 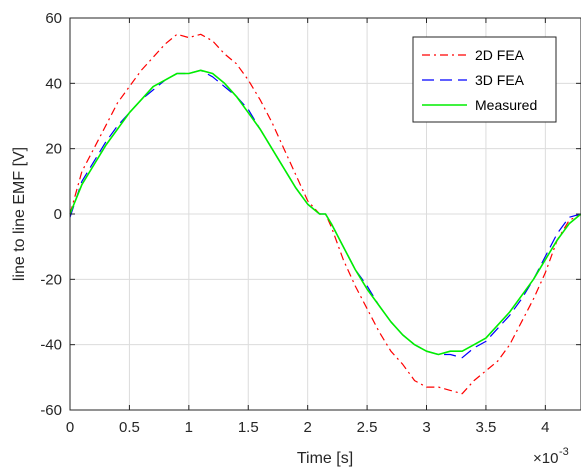 What do you see at coordinates (129, 427) in the screenshot?
I see `x-tick-label: 0.5` at bounding box center [129, 427].